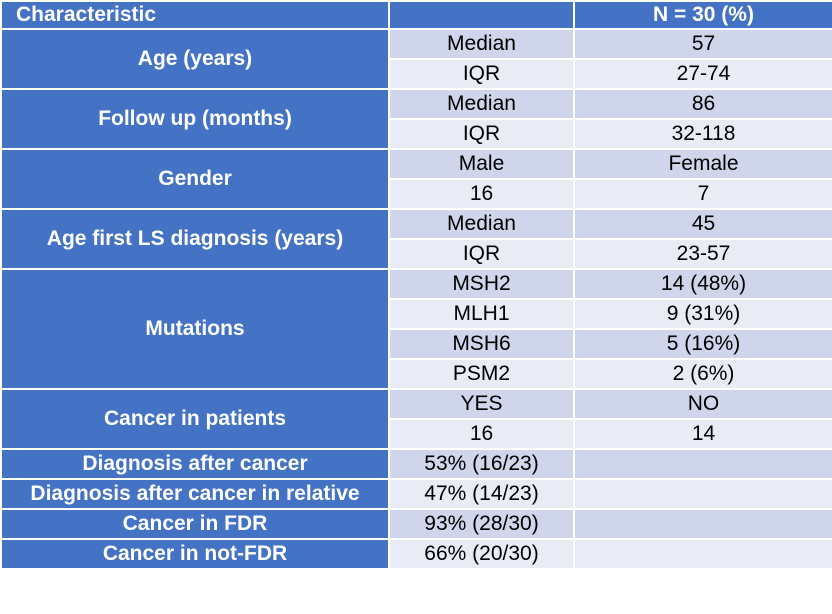 This screenshot has width=832, height=614. What do you see at coordinates (195, 554) in the screenshot?
I see `row-label-cancer-in-not-fdr: Cancer in not-FDR` at bounding box center [195, 554].